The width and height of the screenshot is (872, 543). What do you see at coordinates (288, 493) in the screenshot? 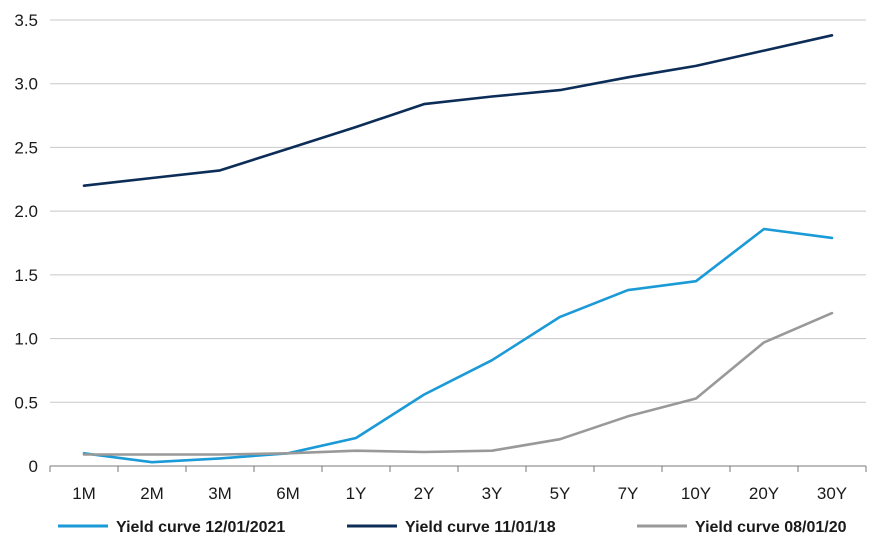
I see `x-tick-label: 6M` at bounding box center [288, 493].